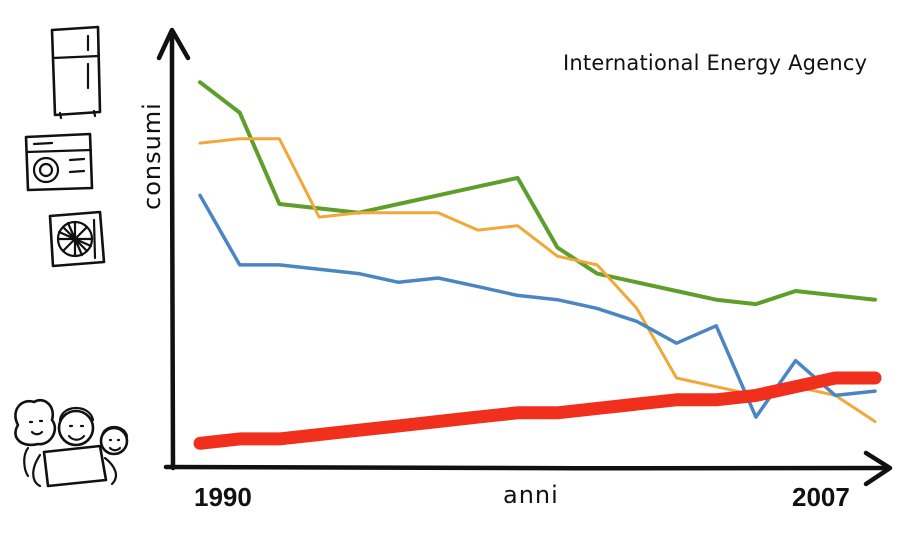  What do you see at coordinates (173, 249) in the screenshot?
I see `y-axis` at bounding box center [173, 249].